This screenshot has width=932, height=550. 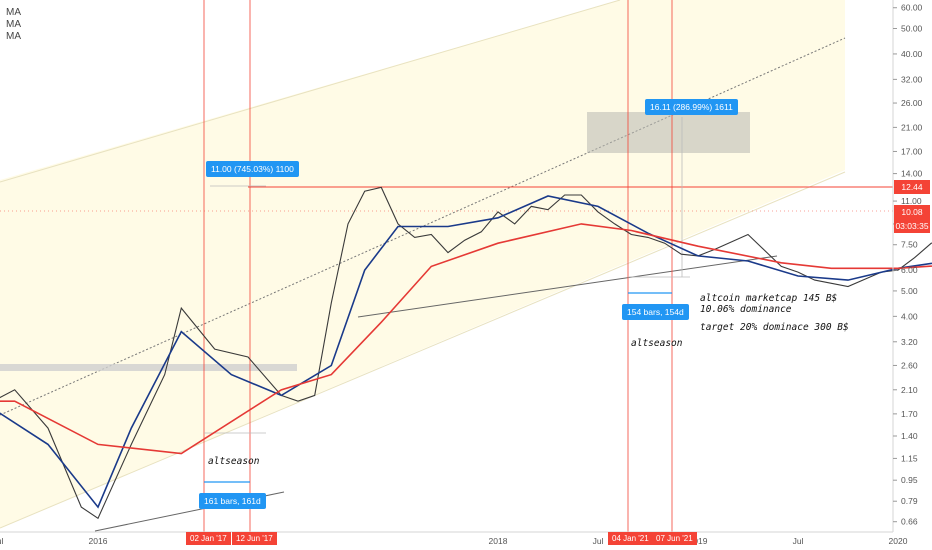 What do you see at coordinates (567, 286) in the screenshot?
I see `support-trendline` at bounding box center [567, 286].